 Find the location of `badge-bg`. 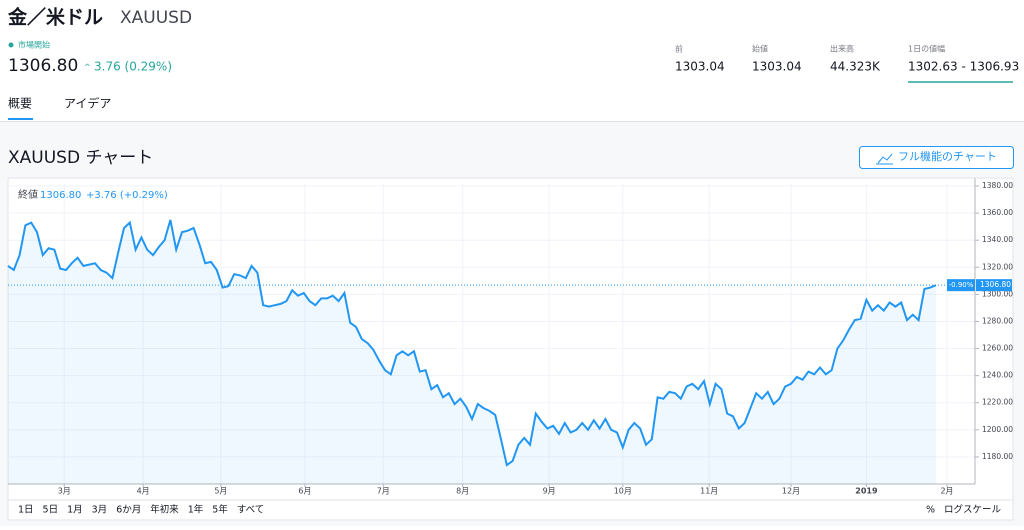

badge-bg is located at coordinates (961, 285).